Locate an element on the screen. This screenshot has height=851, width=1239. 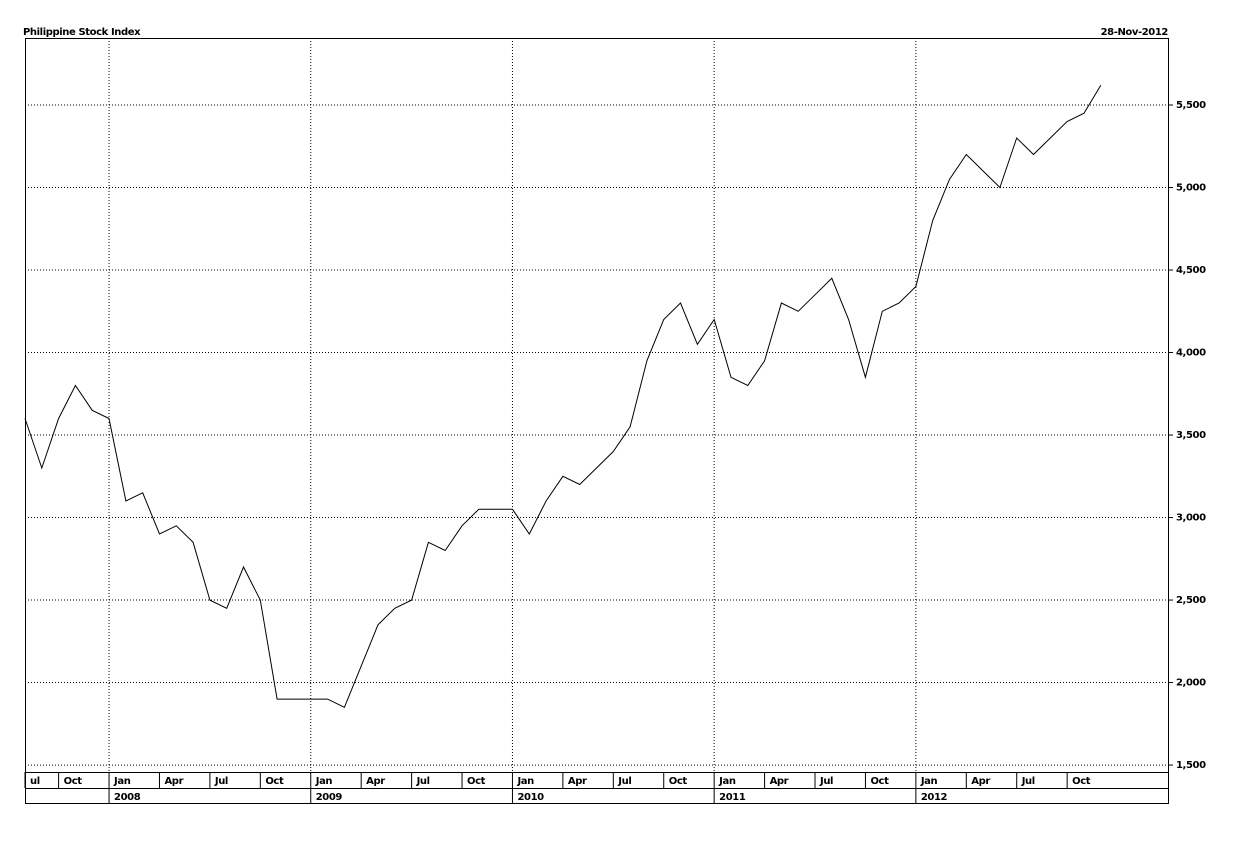
y-tick-label: 5,000 is located at coordinates (1191, 188).